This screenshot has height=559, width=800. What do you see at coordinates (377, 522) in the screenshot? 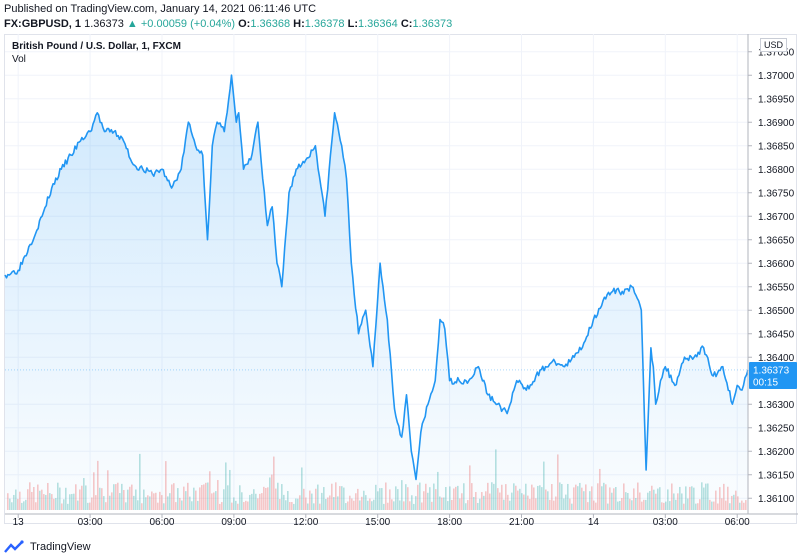
I see `x-tick-label: 15:00` at bounding box center [377, 522].